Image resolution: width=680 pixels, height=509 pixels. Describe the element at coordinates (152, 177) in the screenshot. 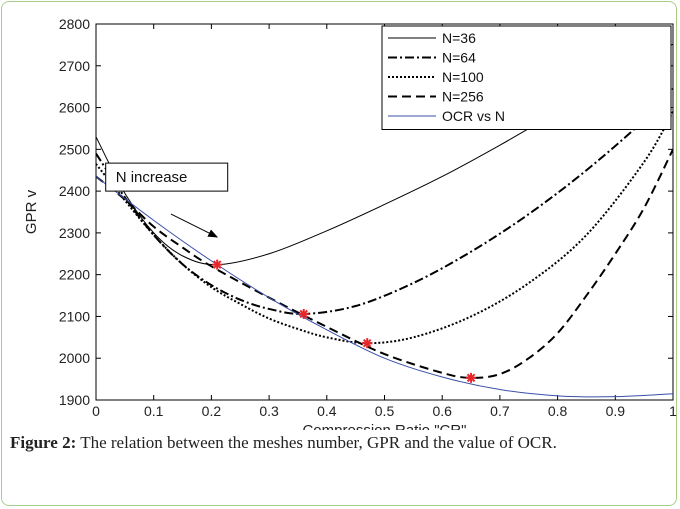

I see `annotation-text: N increase` at that location.